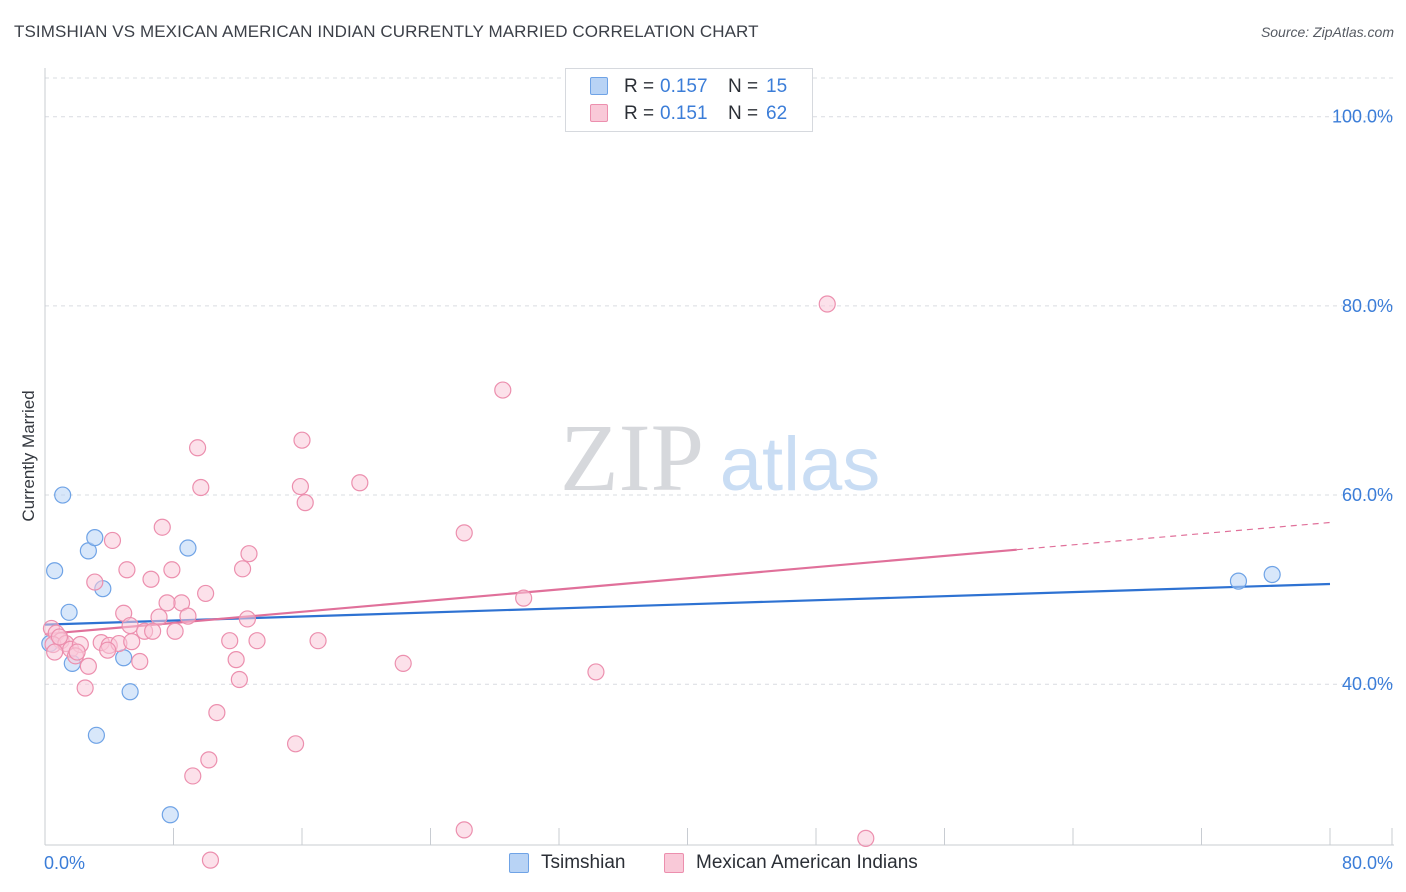  I want to click on mexican-american-indian-trend-line, so click(530, 592).